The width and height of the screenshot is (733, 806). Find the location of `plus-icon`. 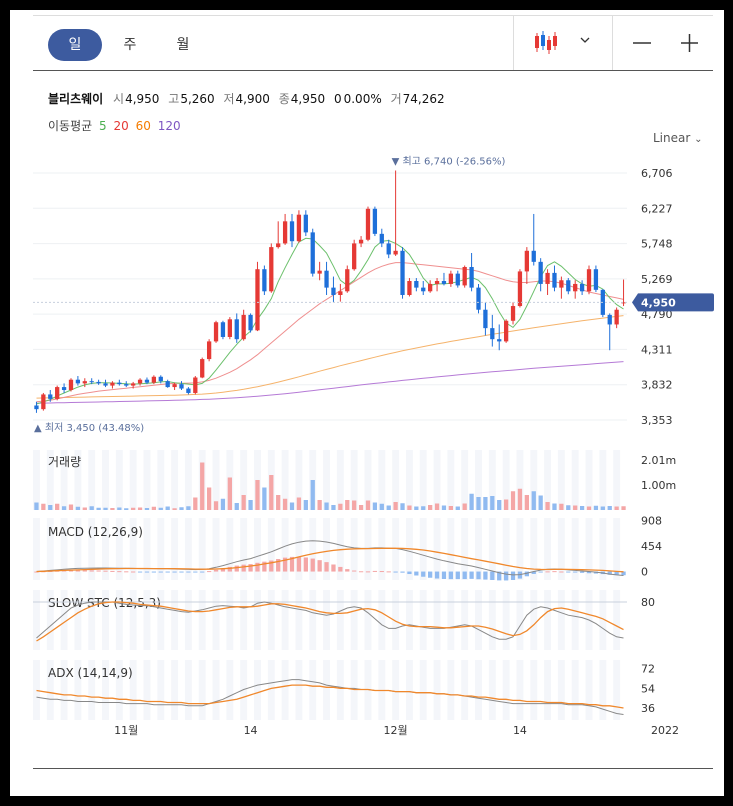

plus-icon is located at coordinates (689, 43).